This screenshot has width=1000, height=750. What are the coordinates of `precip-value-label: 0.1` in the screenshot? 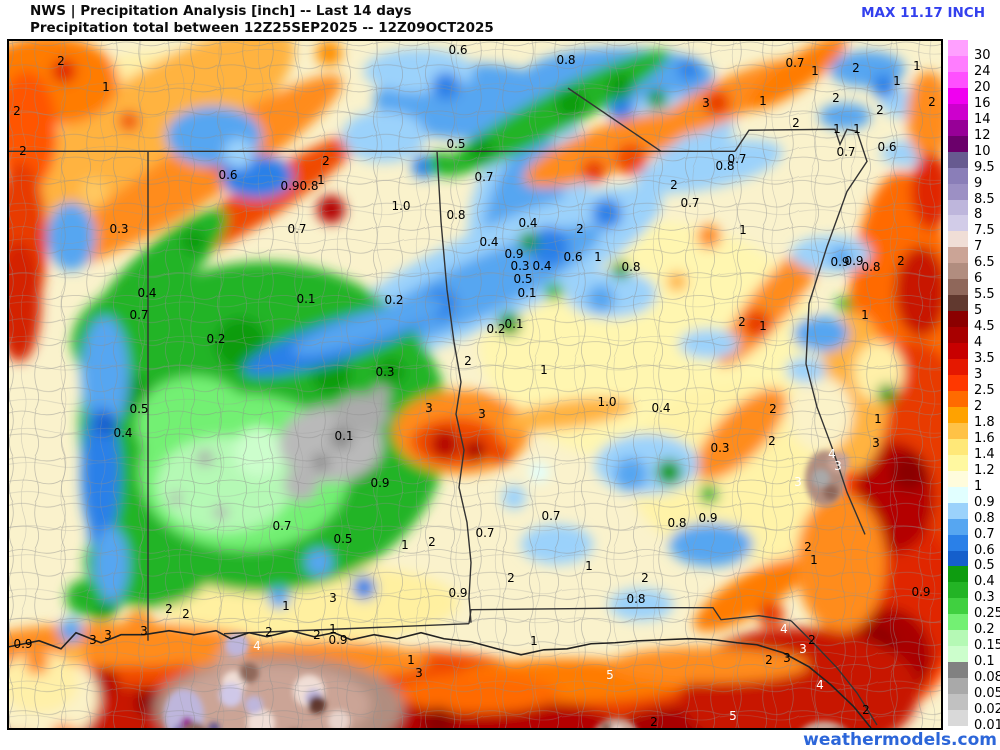 It's located at (344, 436).